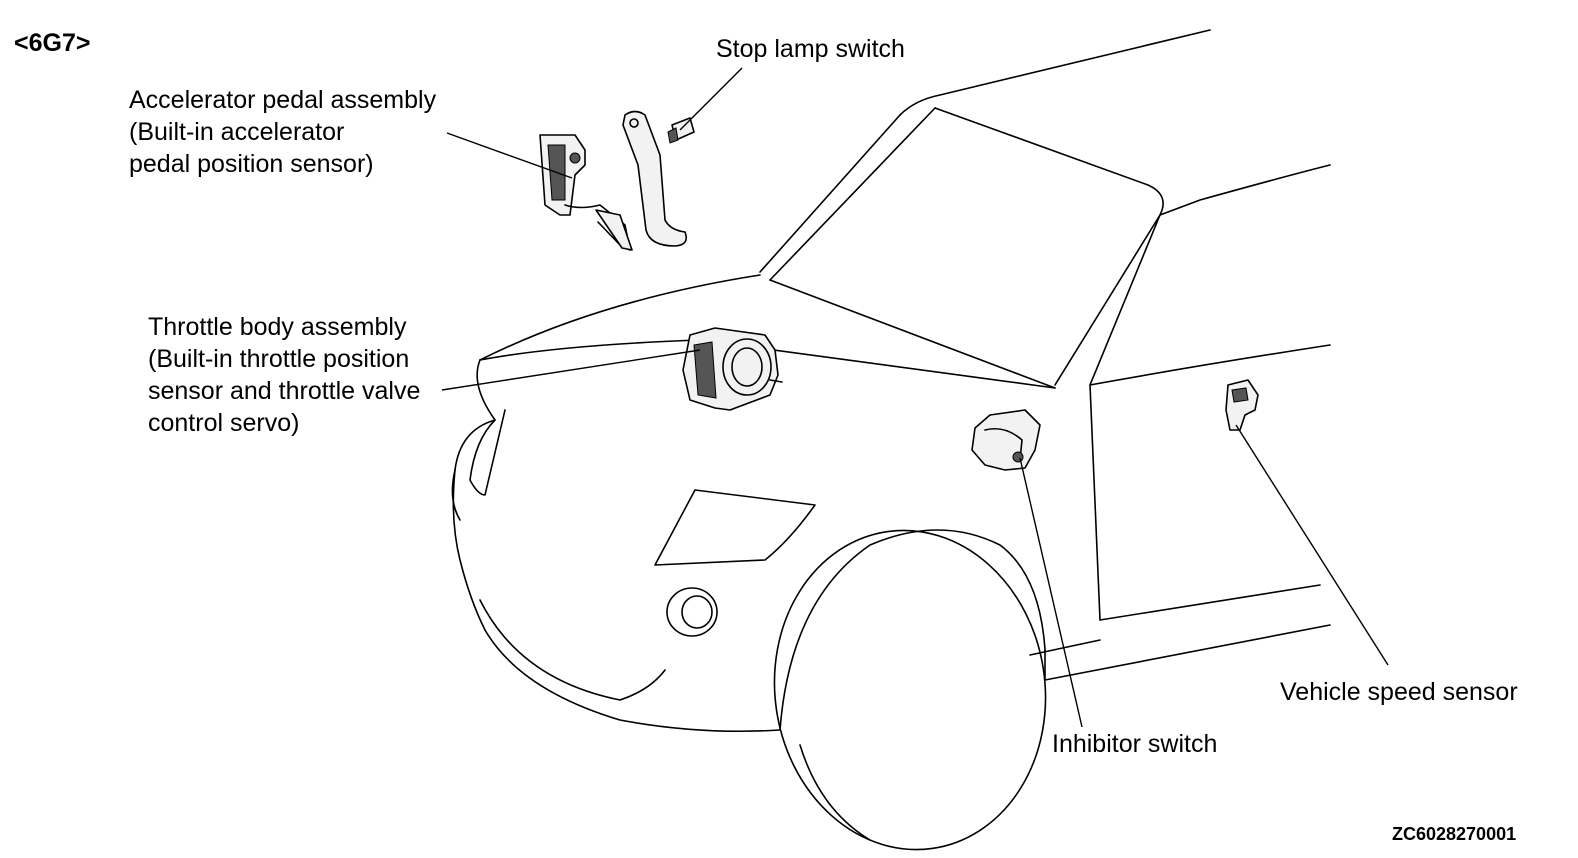  I want to click on throttle-body-part, so click(732, 369).